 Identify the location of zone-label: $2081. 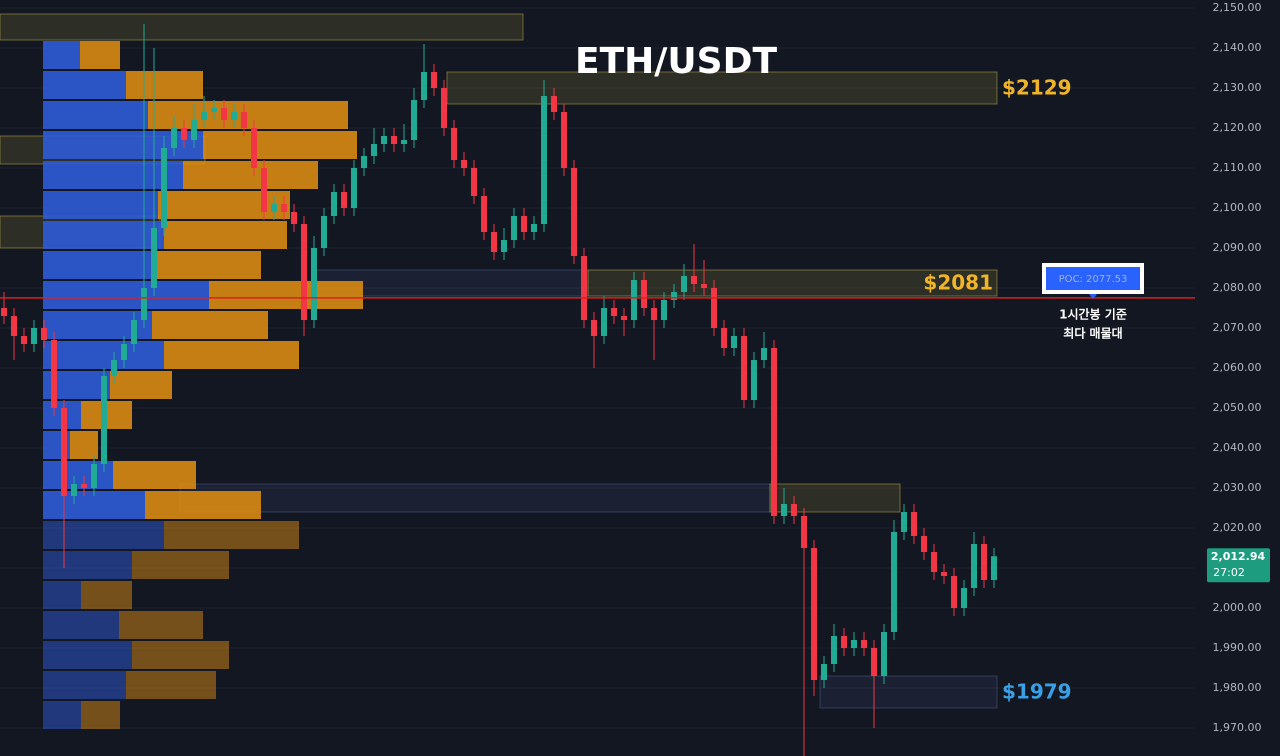
(958, 283).